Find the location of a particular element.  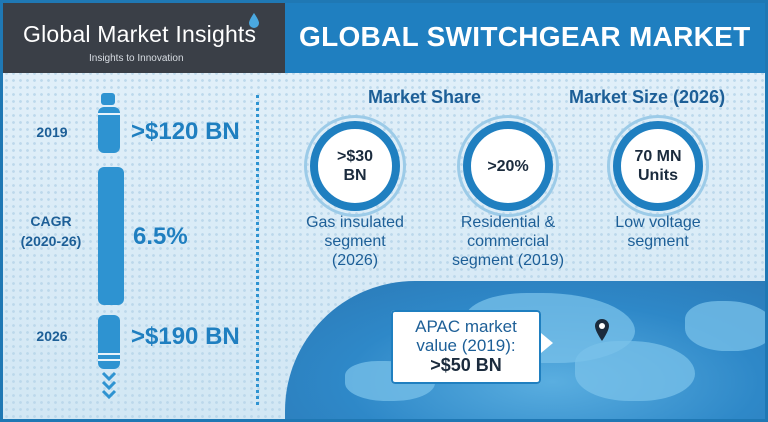

location-pin-icon is located at coordinates (602, 330).